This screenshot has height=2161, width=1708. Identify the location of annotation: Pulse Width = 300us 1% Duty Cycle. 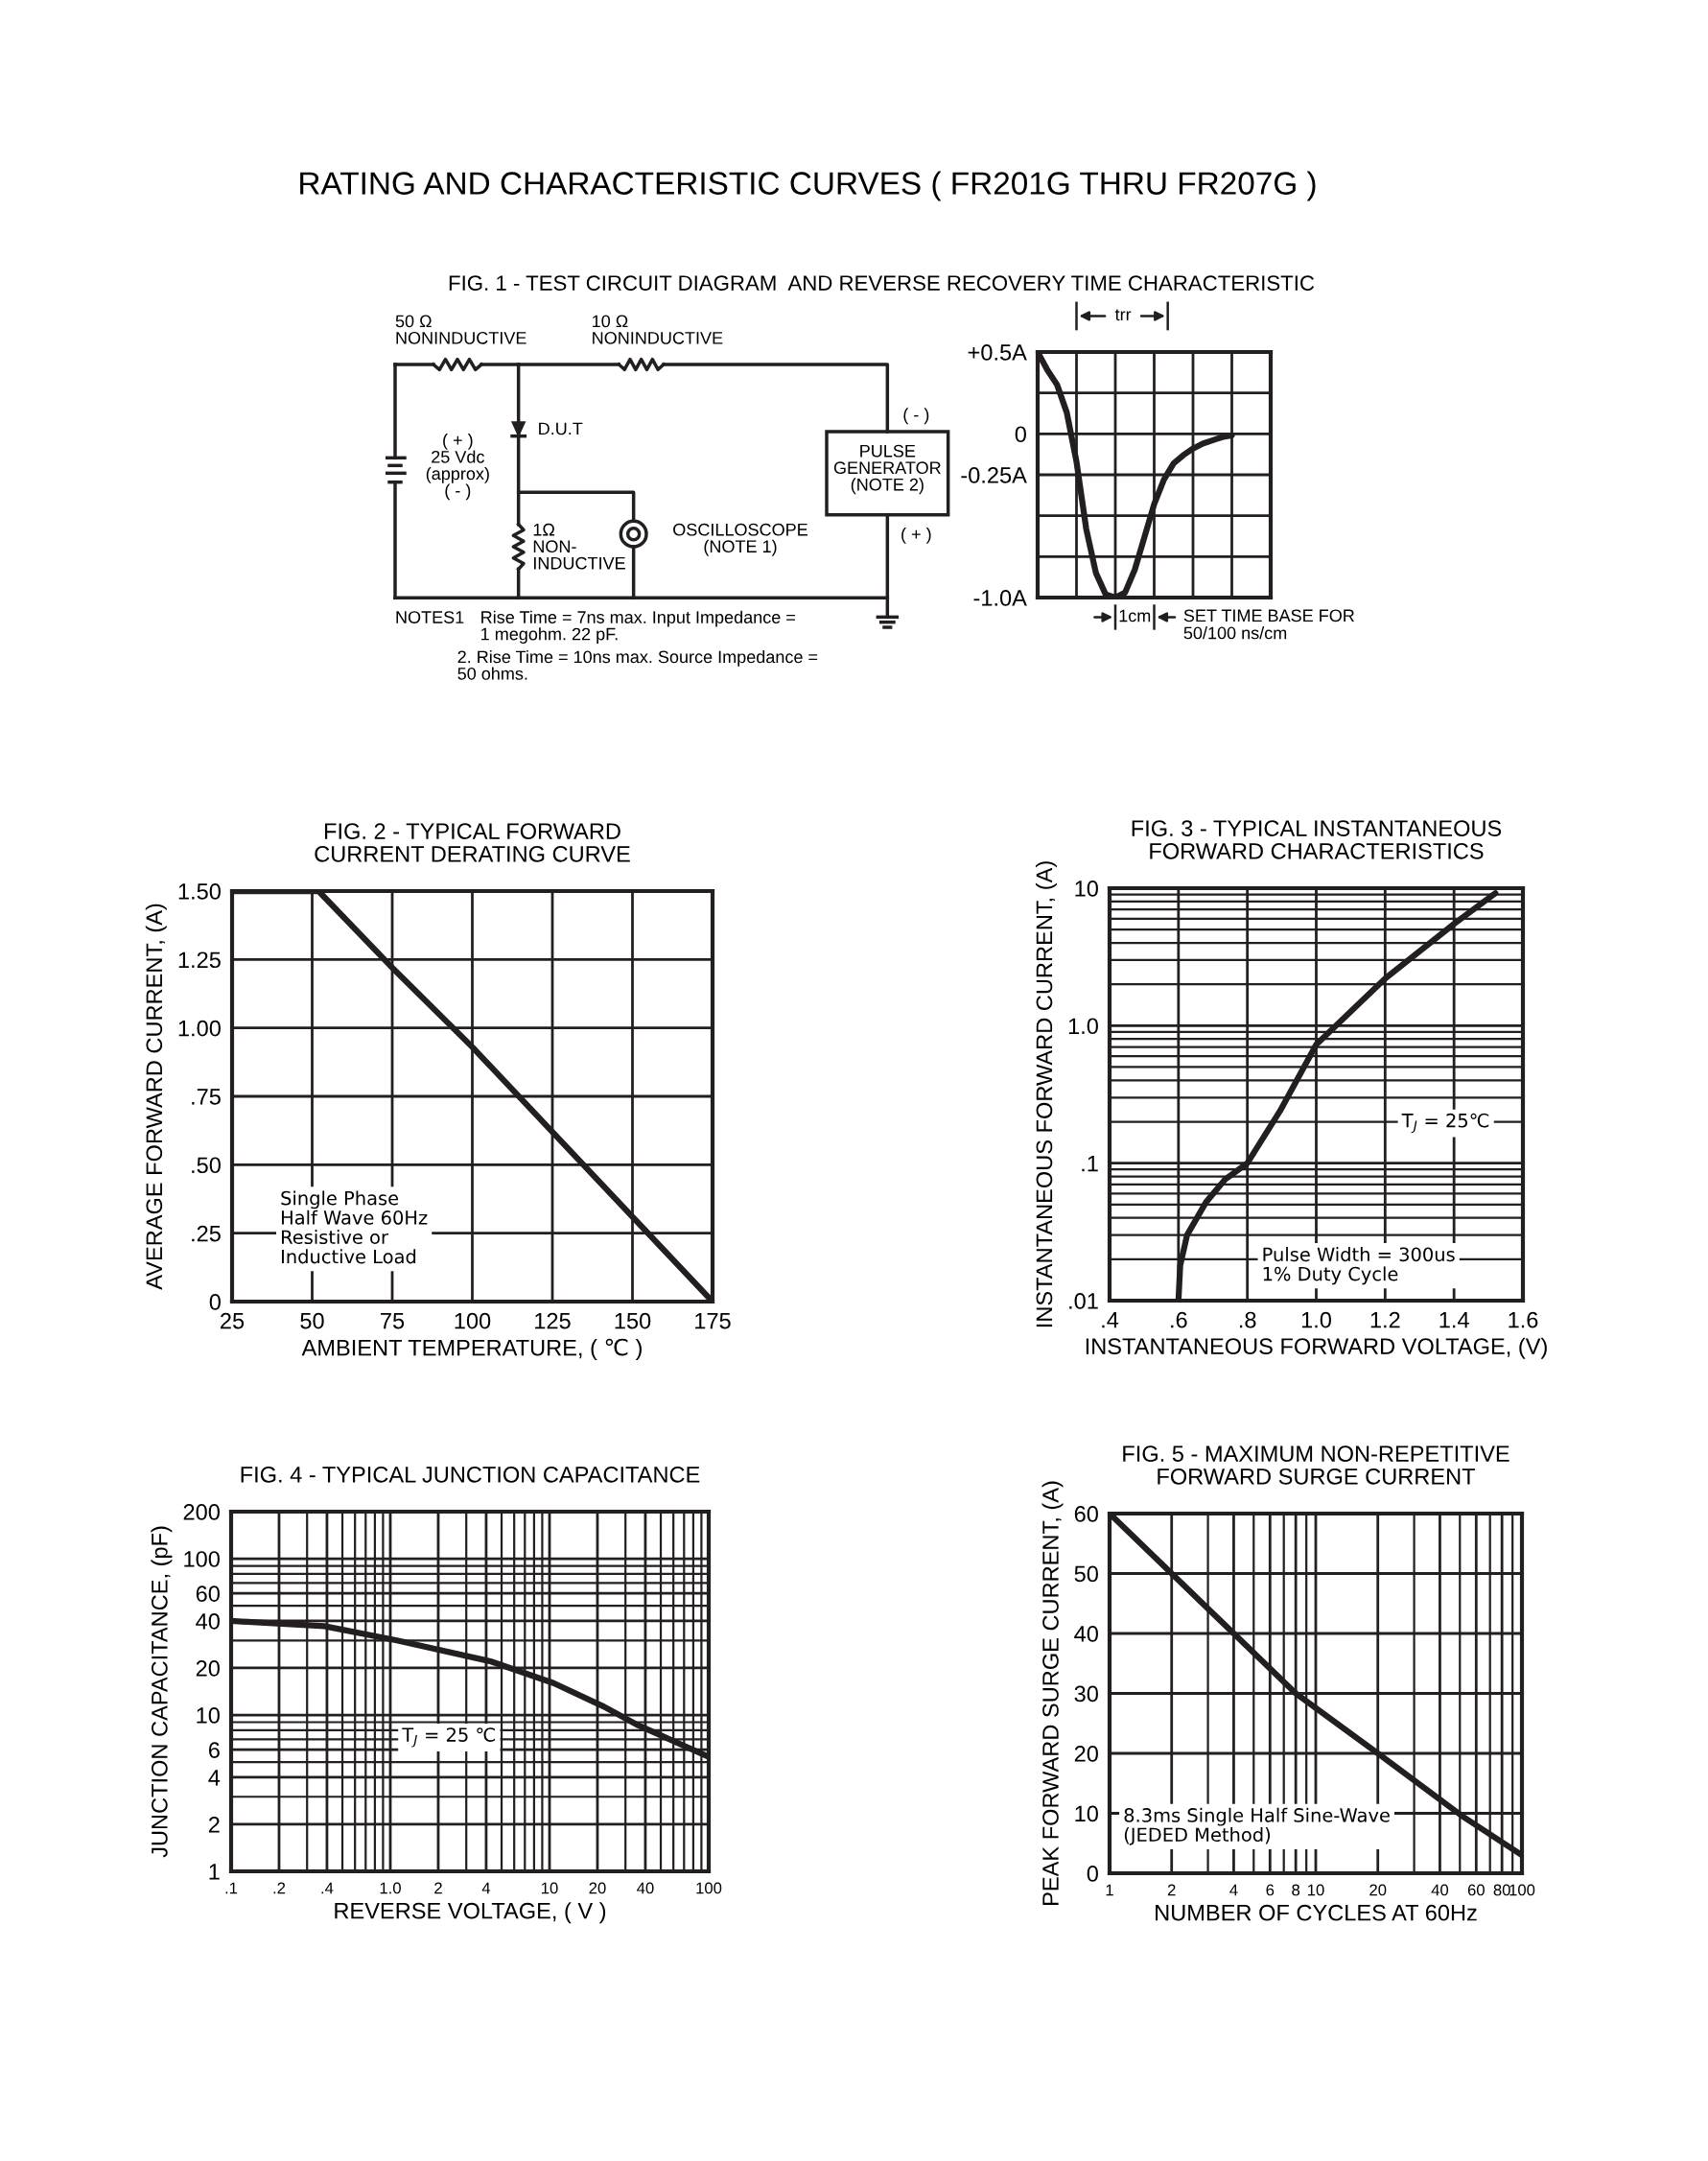
(1359, 1266).